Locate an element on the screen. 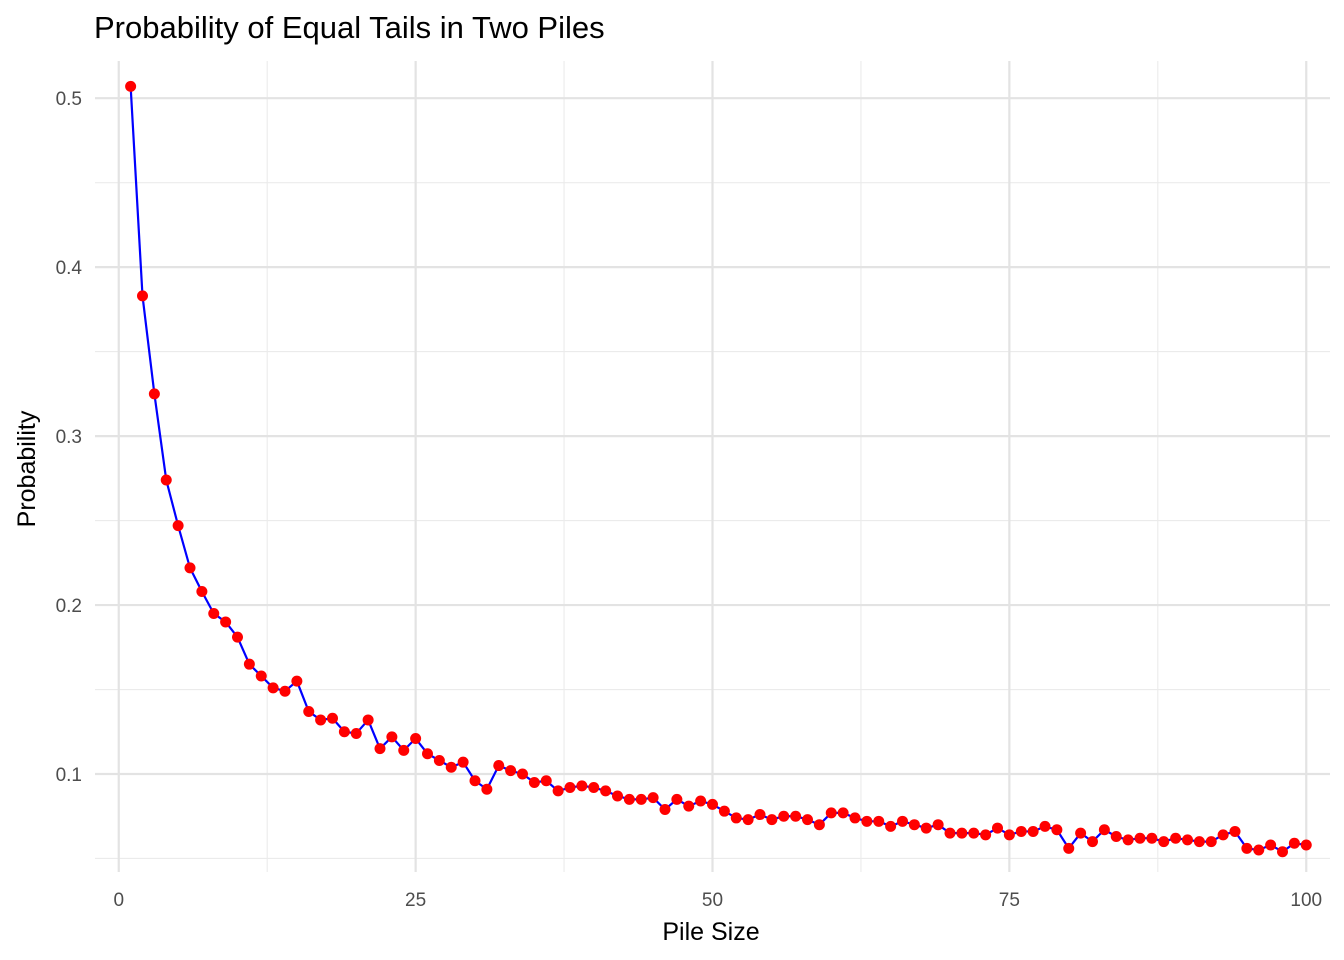 This screenshot has width=1344, height=960. x-axis-title: Pile Size is located at coordinates (710, 932).